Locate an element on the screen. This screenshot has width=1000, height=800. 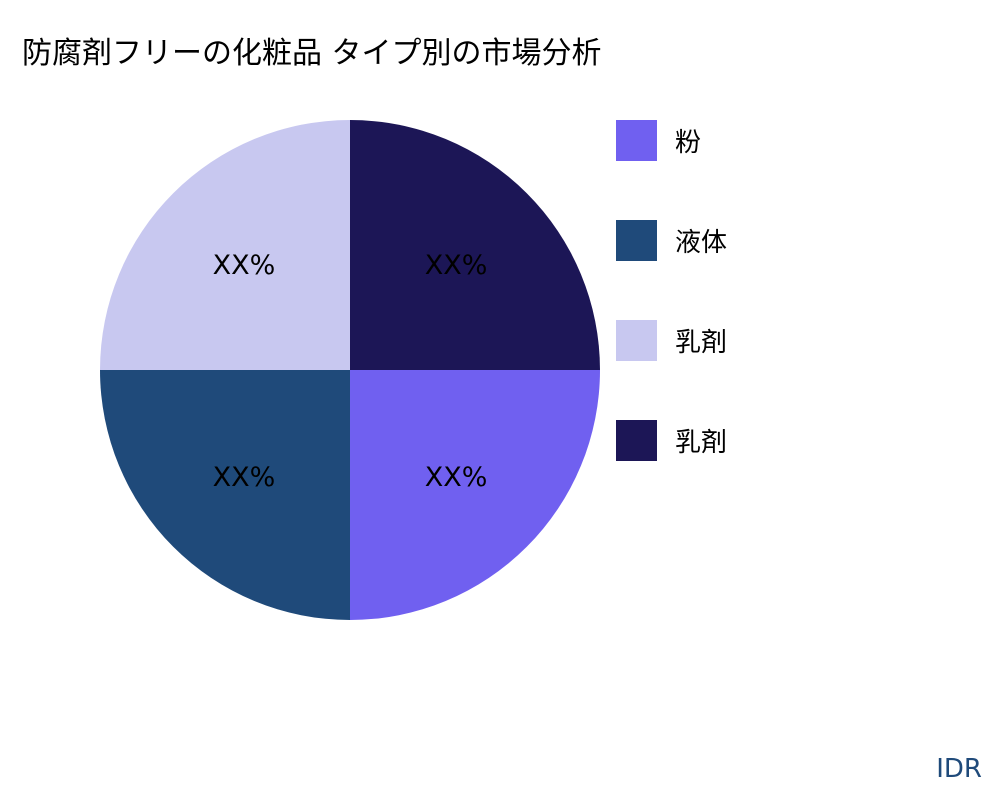
legend-item: 粉 is located at coordinates (659, 140).